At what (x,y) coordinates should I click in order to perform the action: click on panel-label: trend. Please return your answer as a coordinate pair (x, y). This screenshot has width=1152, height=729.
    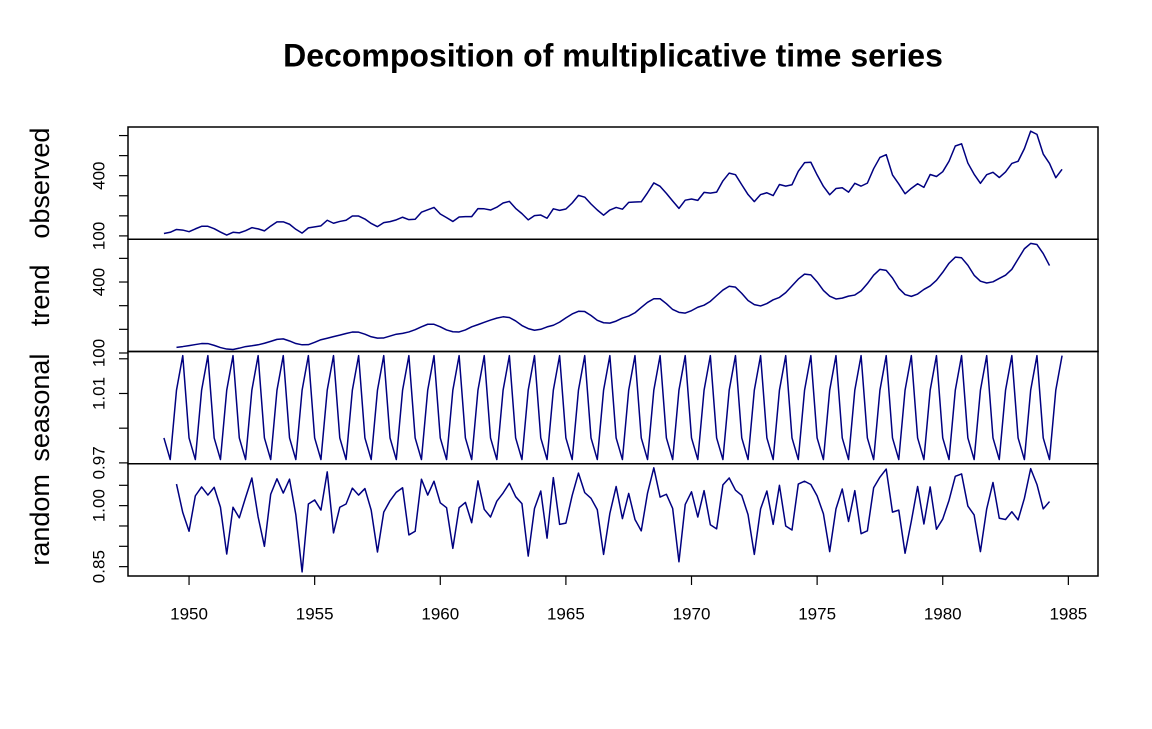
    Looking at the image, I should click on (40, 296).